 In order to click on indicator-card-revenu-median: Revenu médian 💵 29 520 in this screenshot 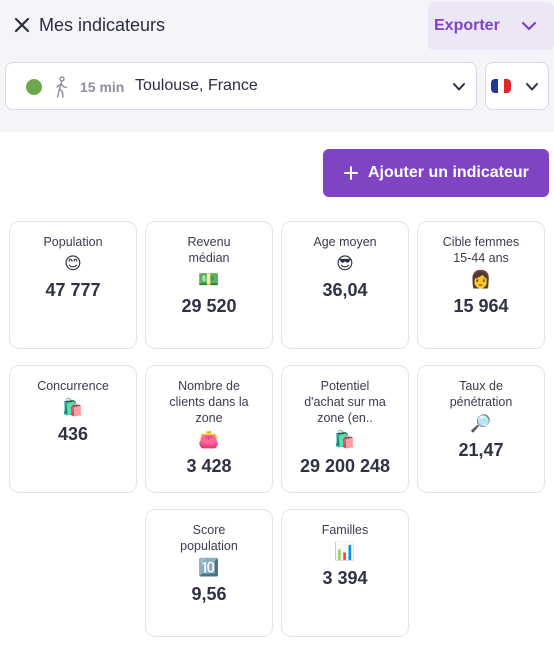, I will do `click(209, 285)`.